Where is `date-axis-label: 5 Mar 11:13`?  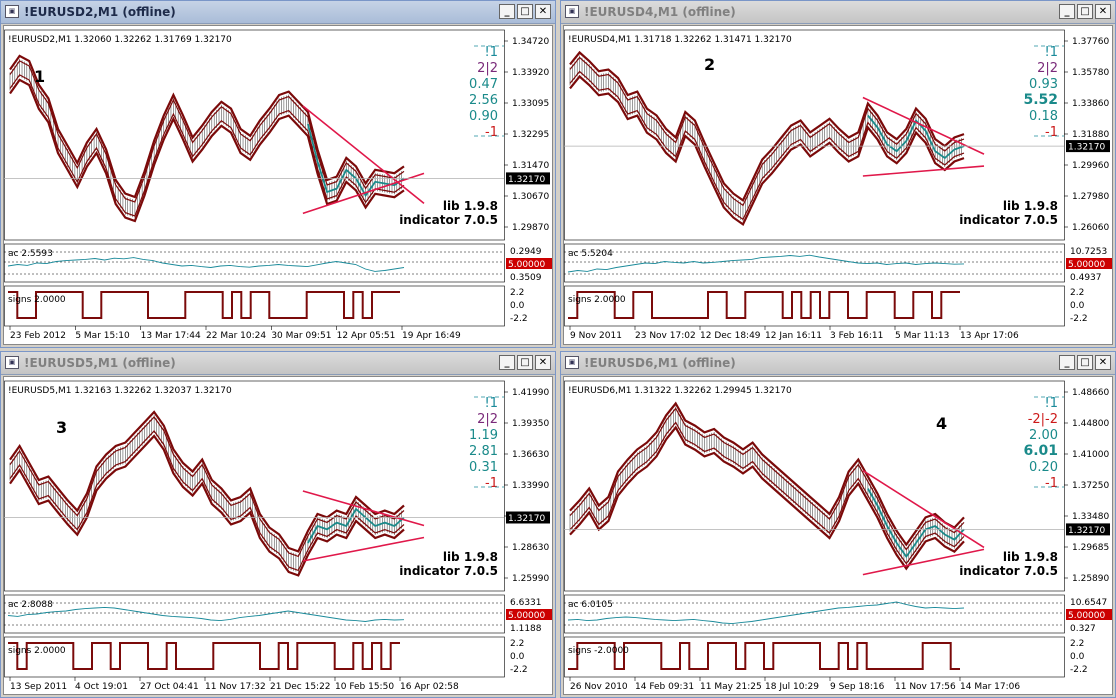
date-axis-label: 5 Mar 11:13 is located at coordinates (922, 336).